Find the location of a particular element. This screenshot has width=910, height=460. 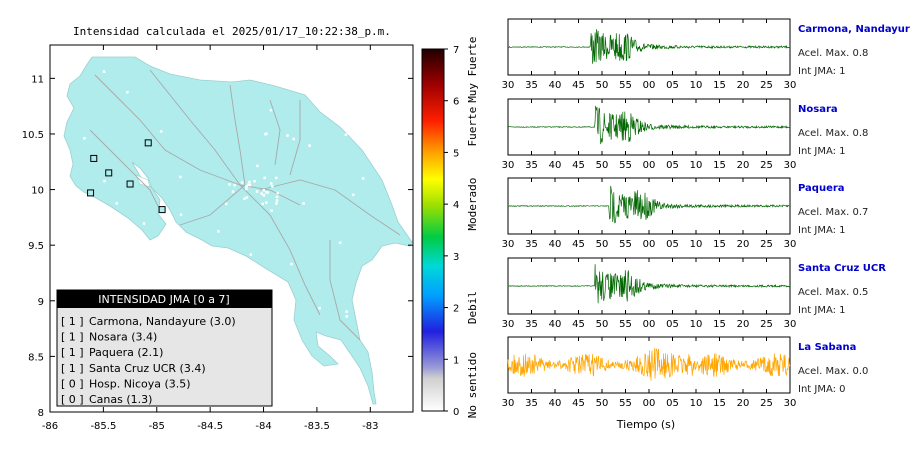

station-accel: Acel. Max. 0.5 is located at coordinates (833, 292).